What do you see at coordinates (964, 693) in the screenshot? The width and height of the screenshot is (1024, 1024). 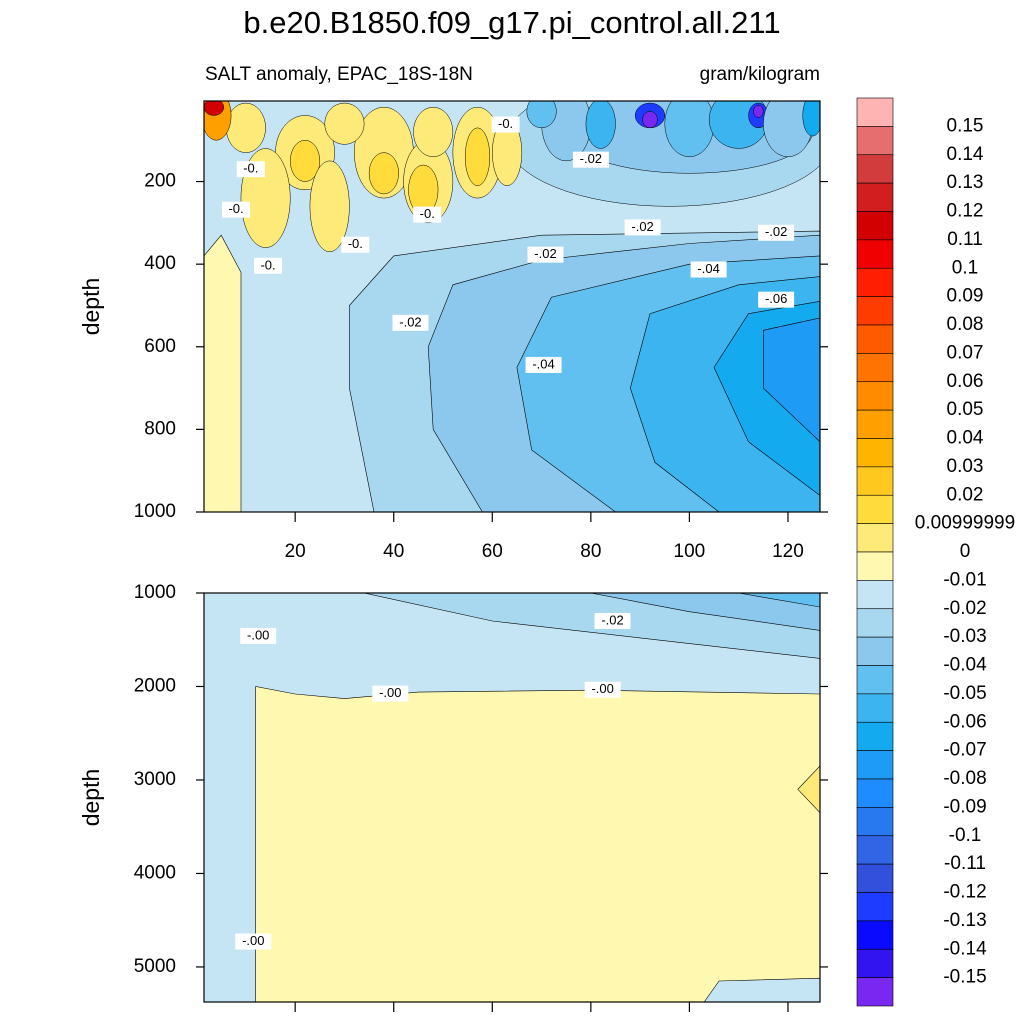 I see `colorbar-label: -0.05` at bounding box center [964, 693].